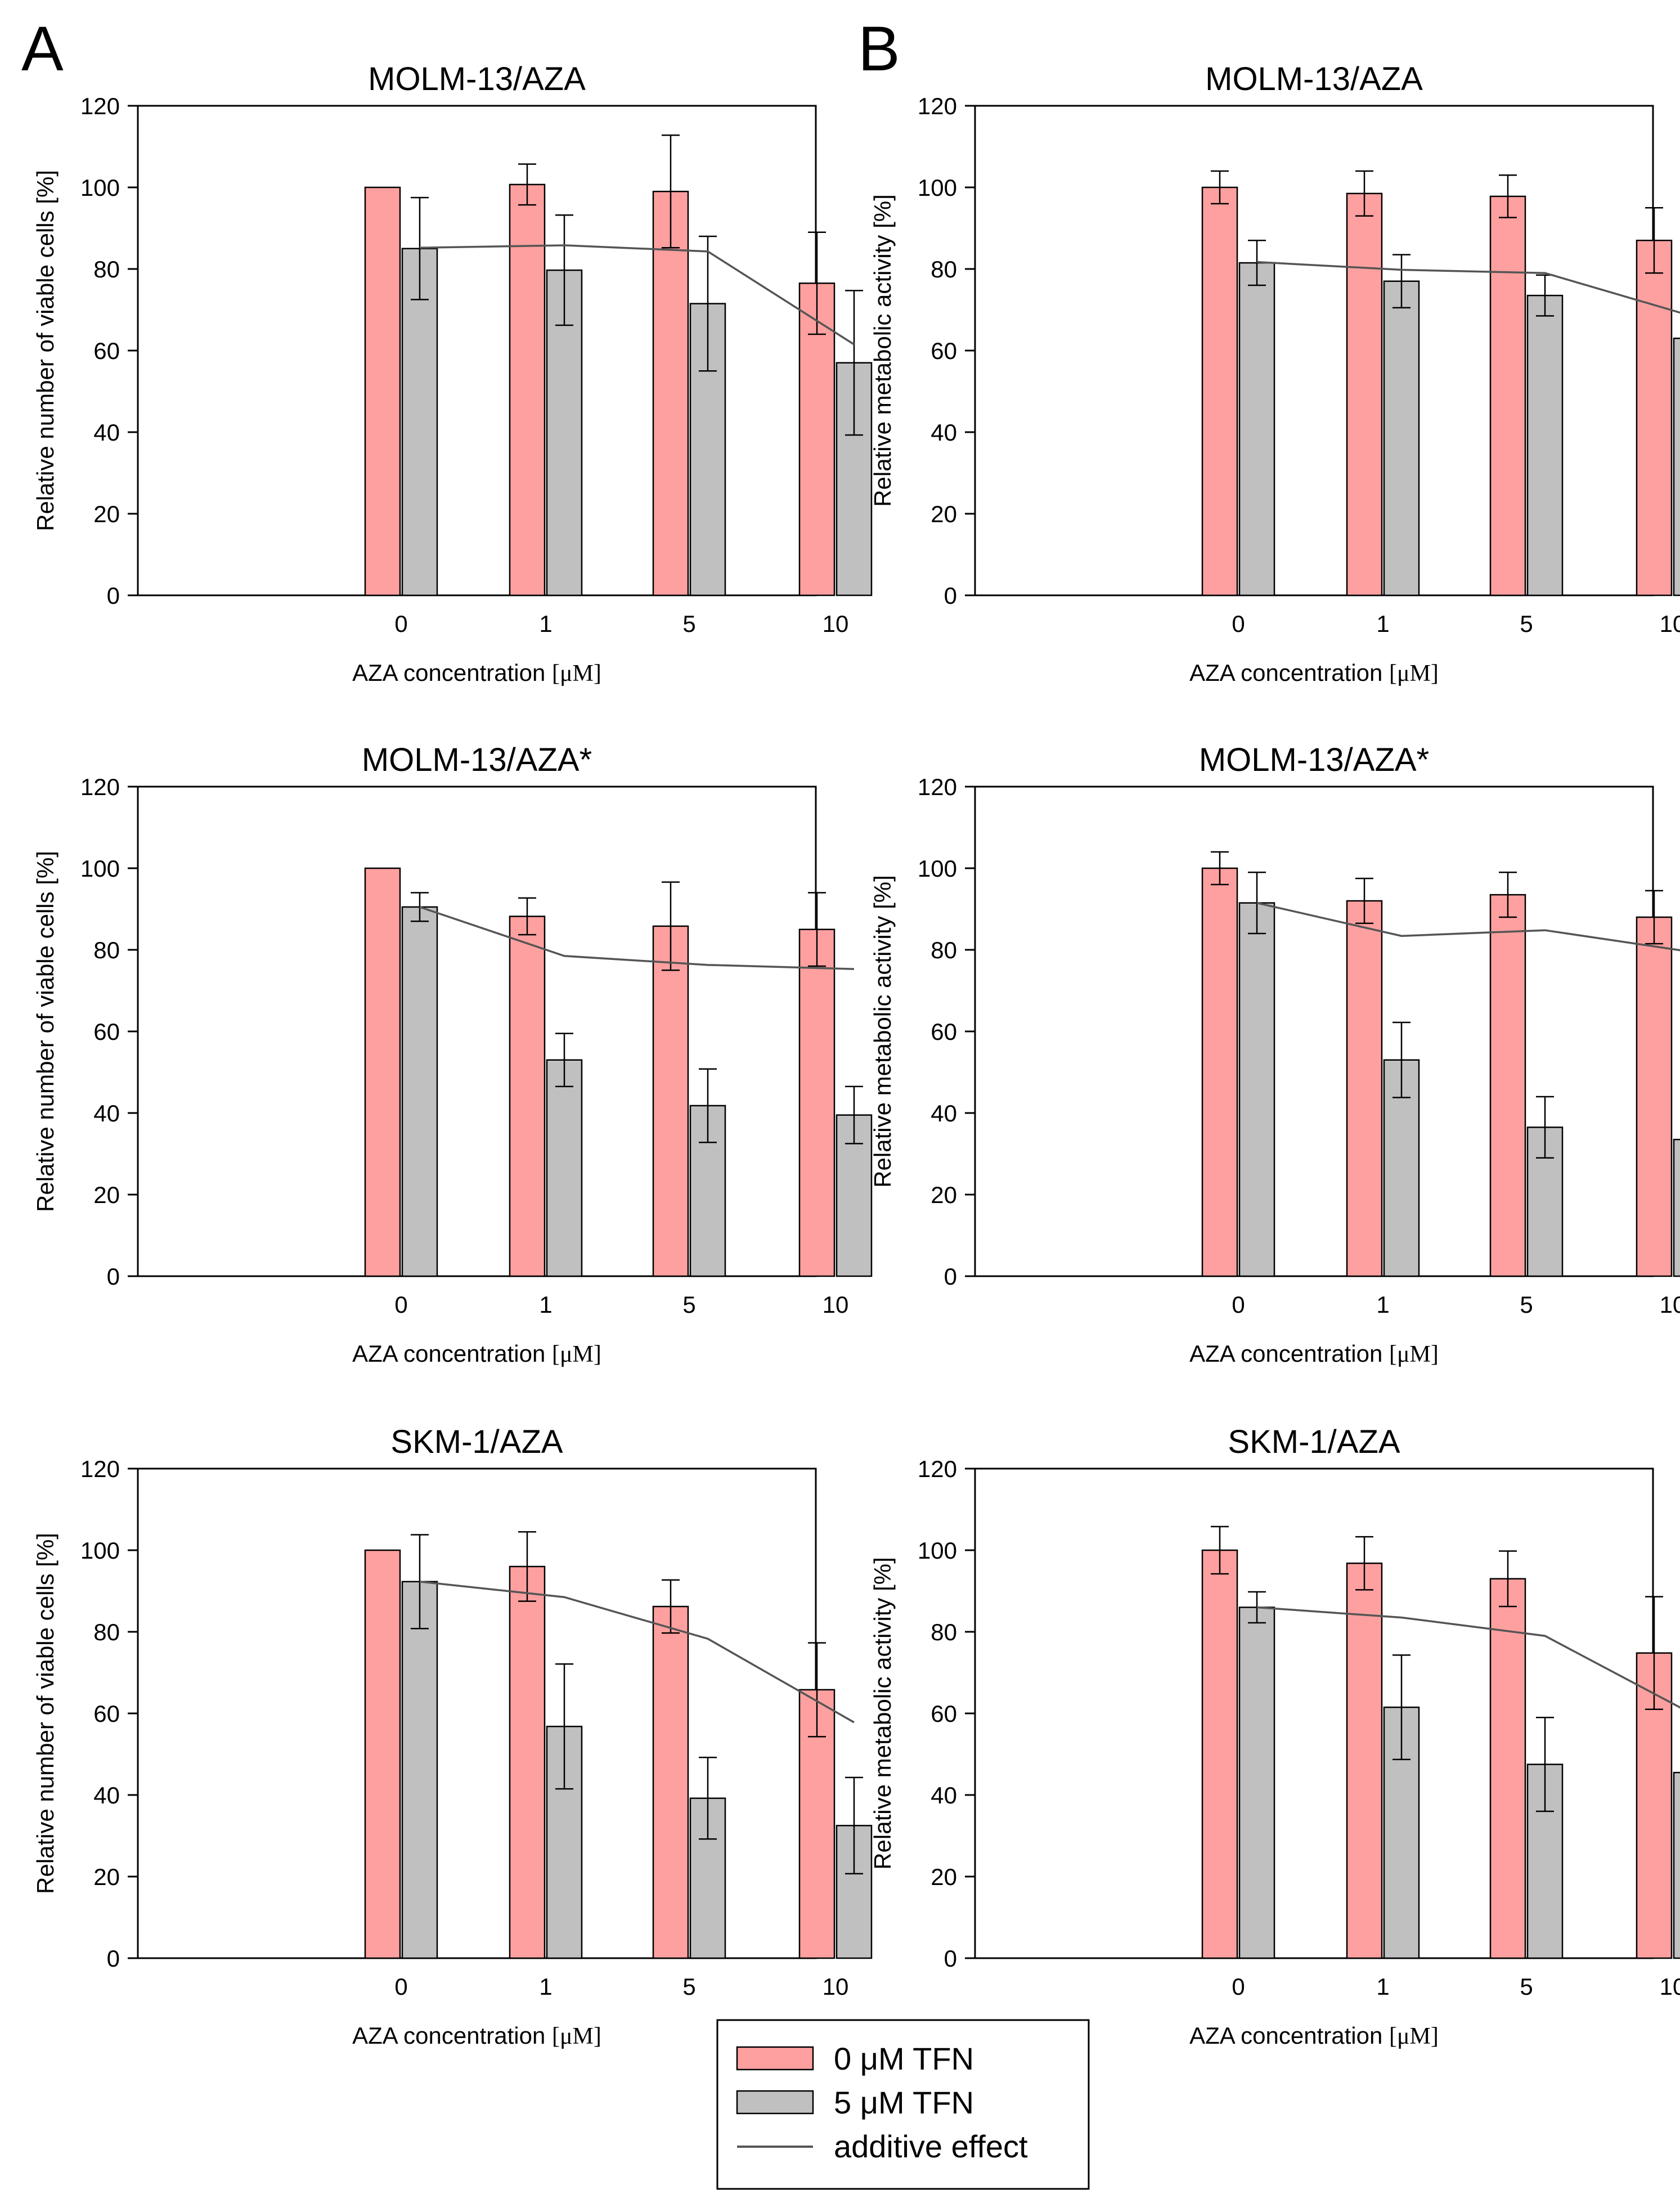  I want to click on legend-swatch-tfn0, so click(775, 2058).